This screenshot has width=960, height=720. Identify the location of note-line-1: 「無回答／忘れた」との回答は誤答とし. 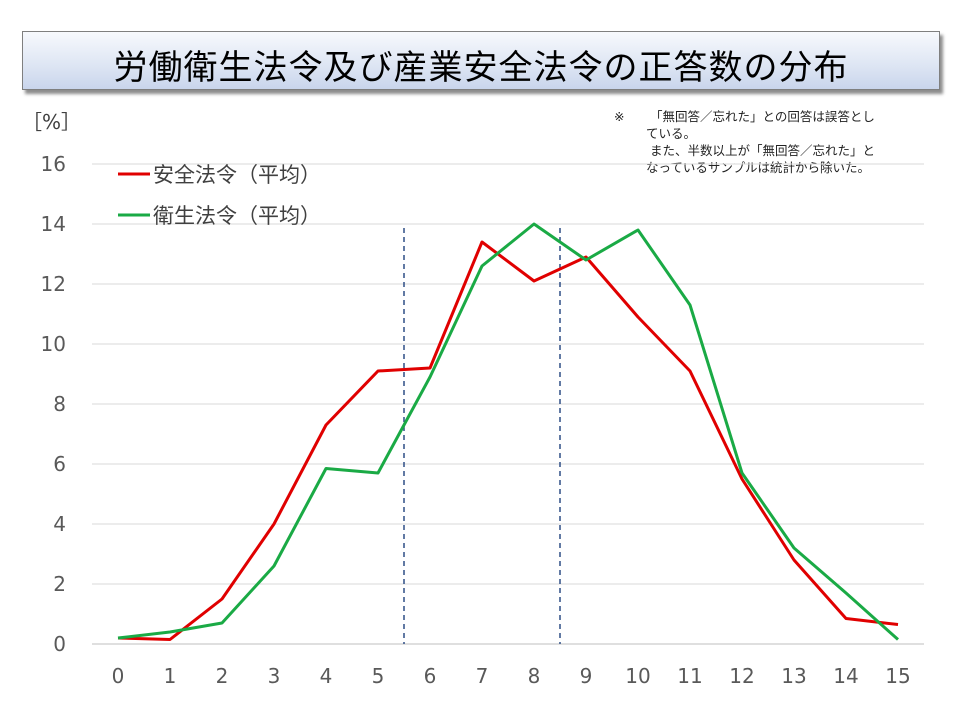
(762, 116).